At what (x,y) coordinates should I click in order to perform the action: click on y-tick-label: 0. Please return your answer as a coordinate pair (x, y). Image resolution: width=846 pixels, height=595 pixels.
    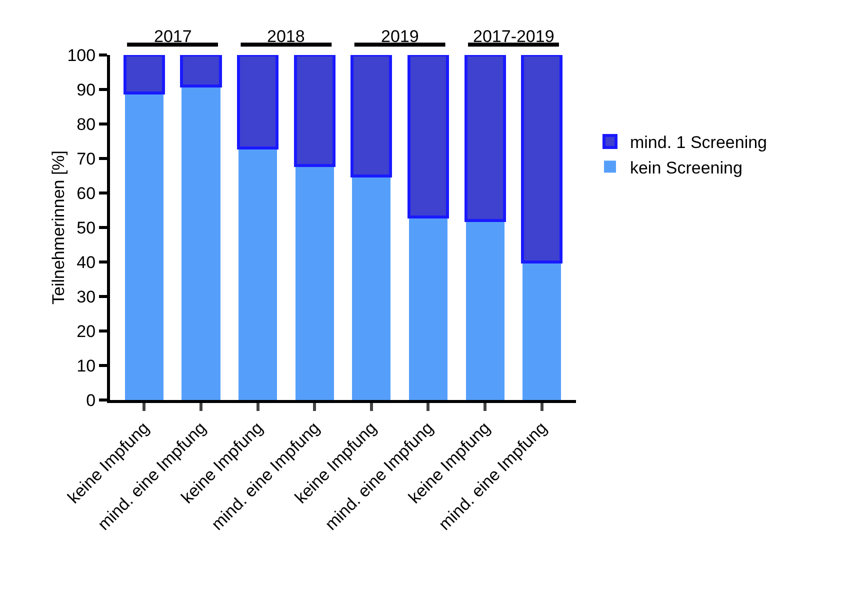
    Looking at the image, I should click on (91, 400).